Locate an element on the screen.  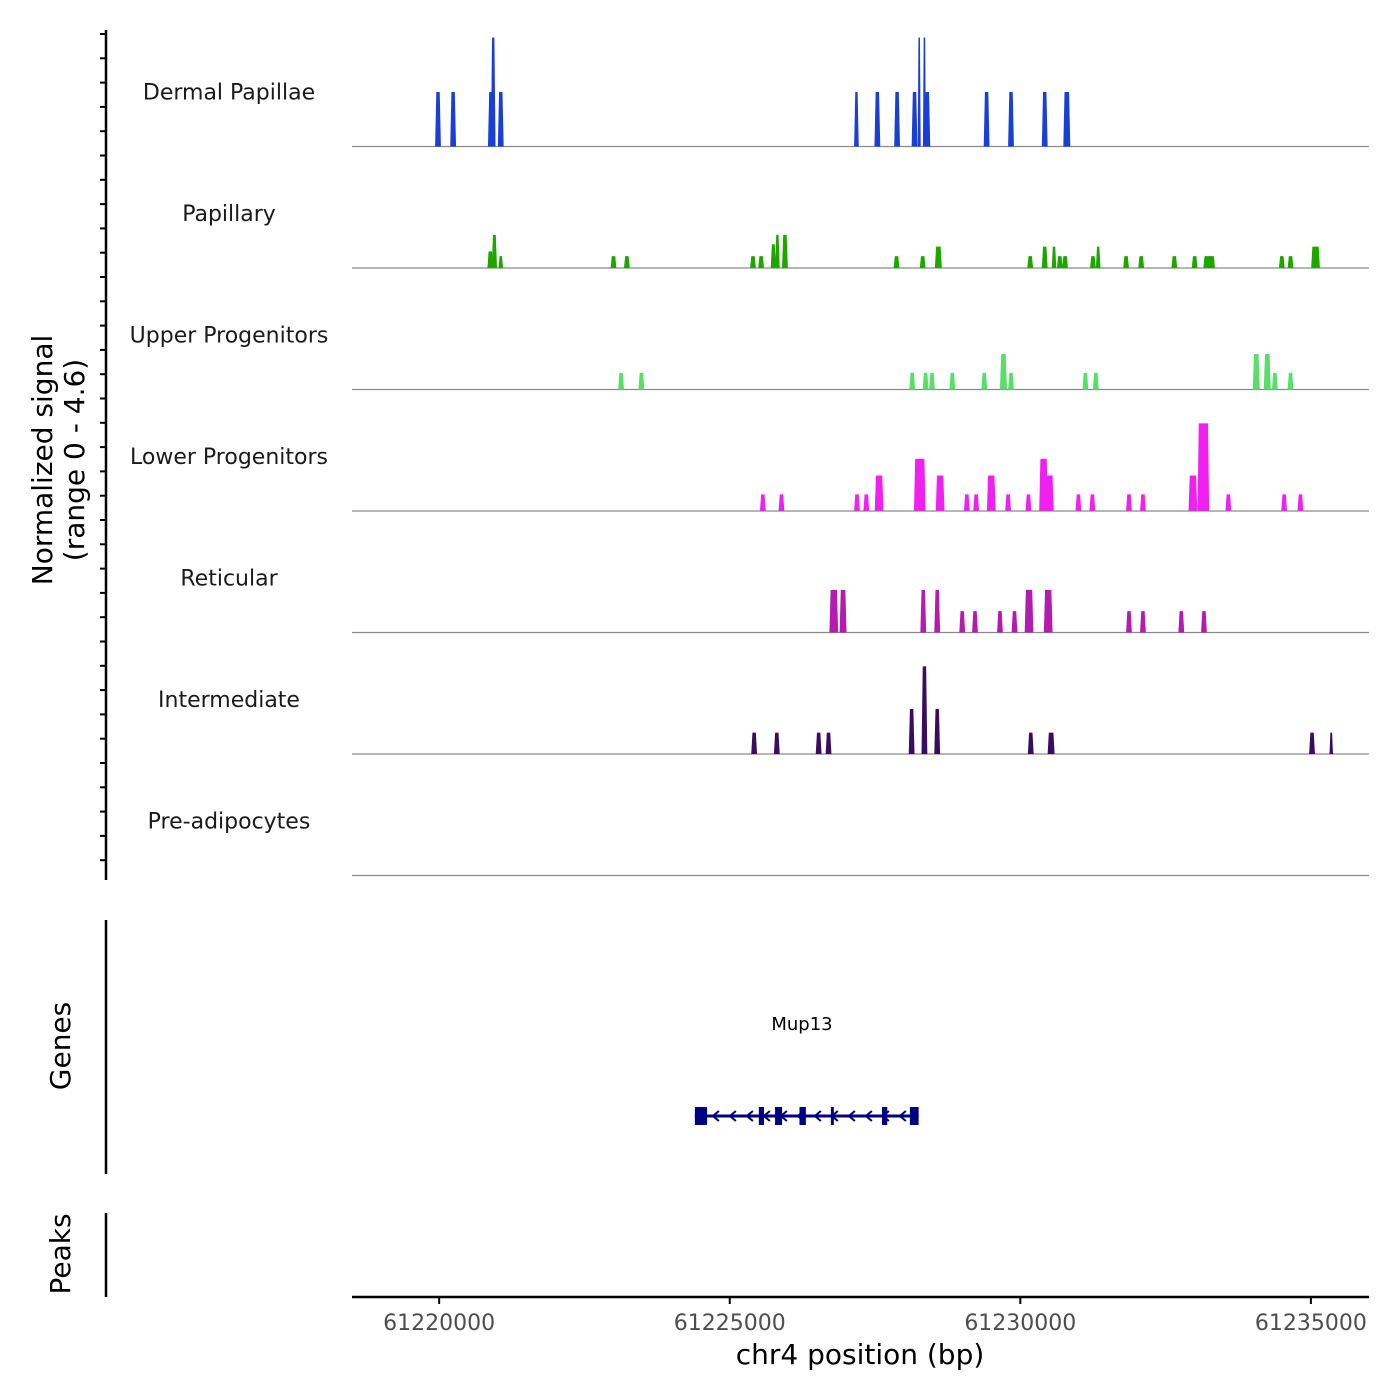
track-lower-progenitors: Lower Progenitors is located at coordinates (749, 467).